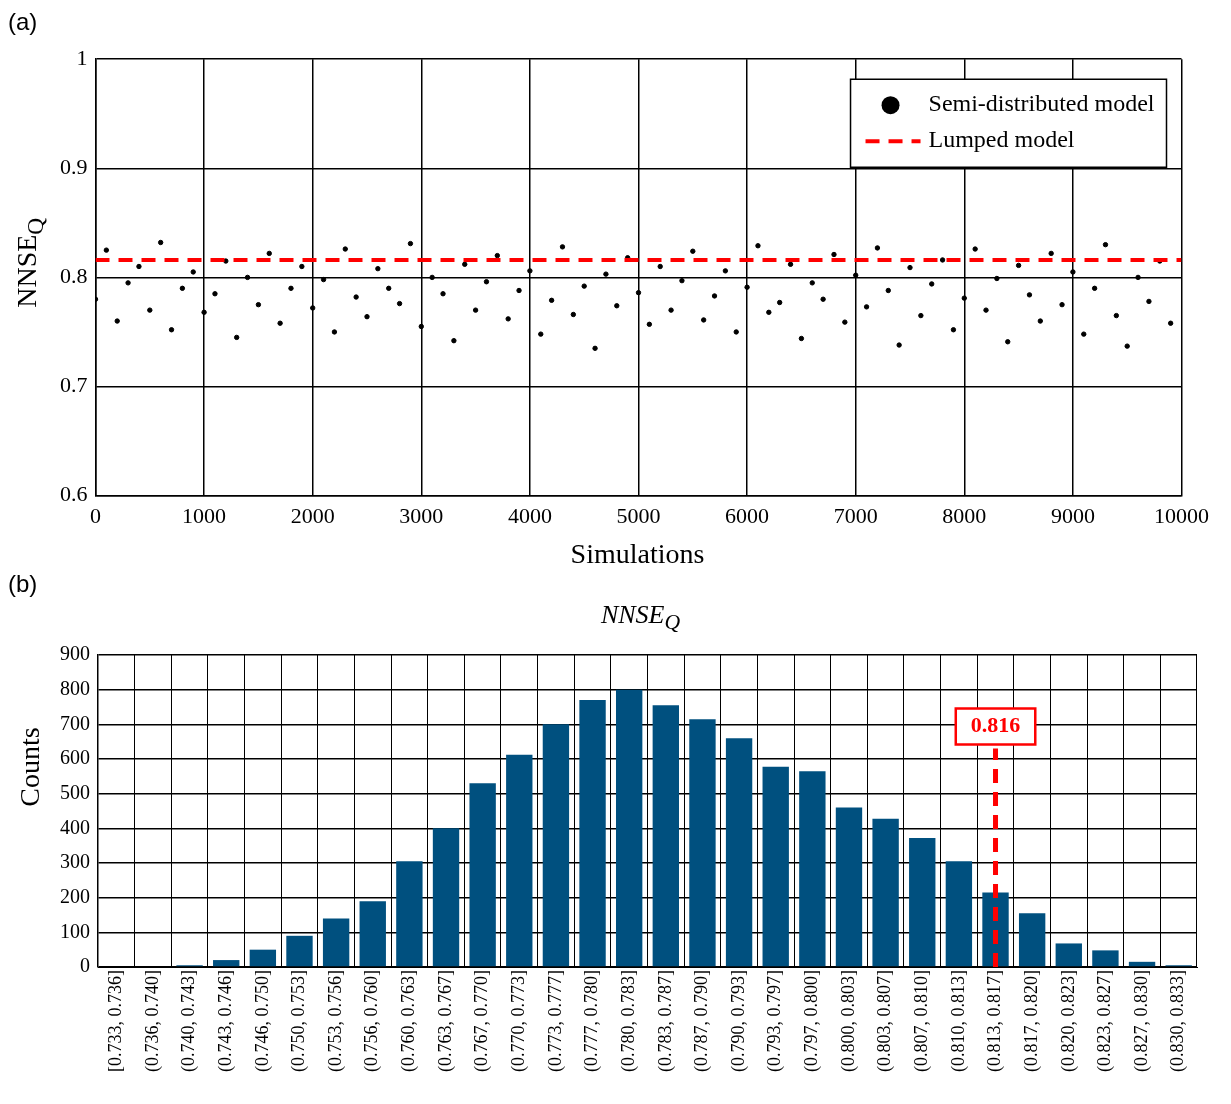 This screenshot has width=1231, height=1104. What do you see at coordinates (312, 515) in the screenshot?
I see `x-tick-label: 2000` at bounding box center [312, 515].